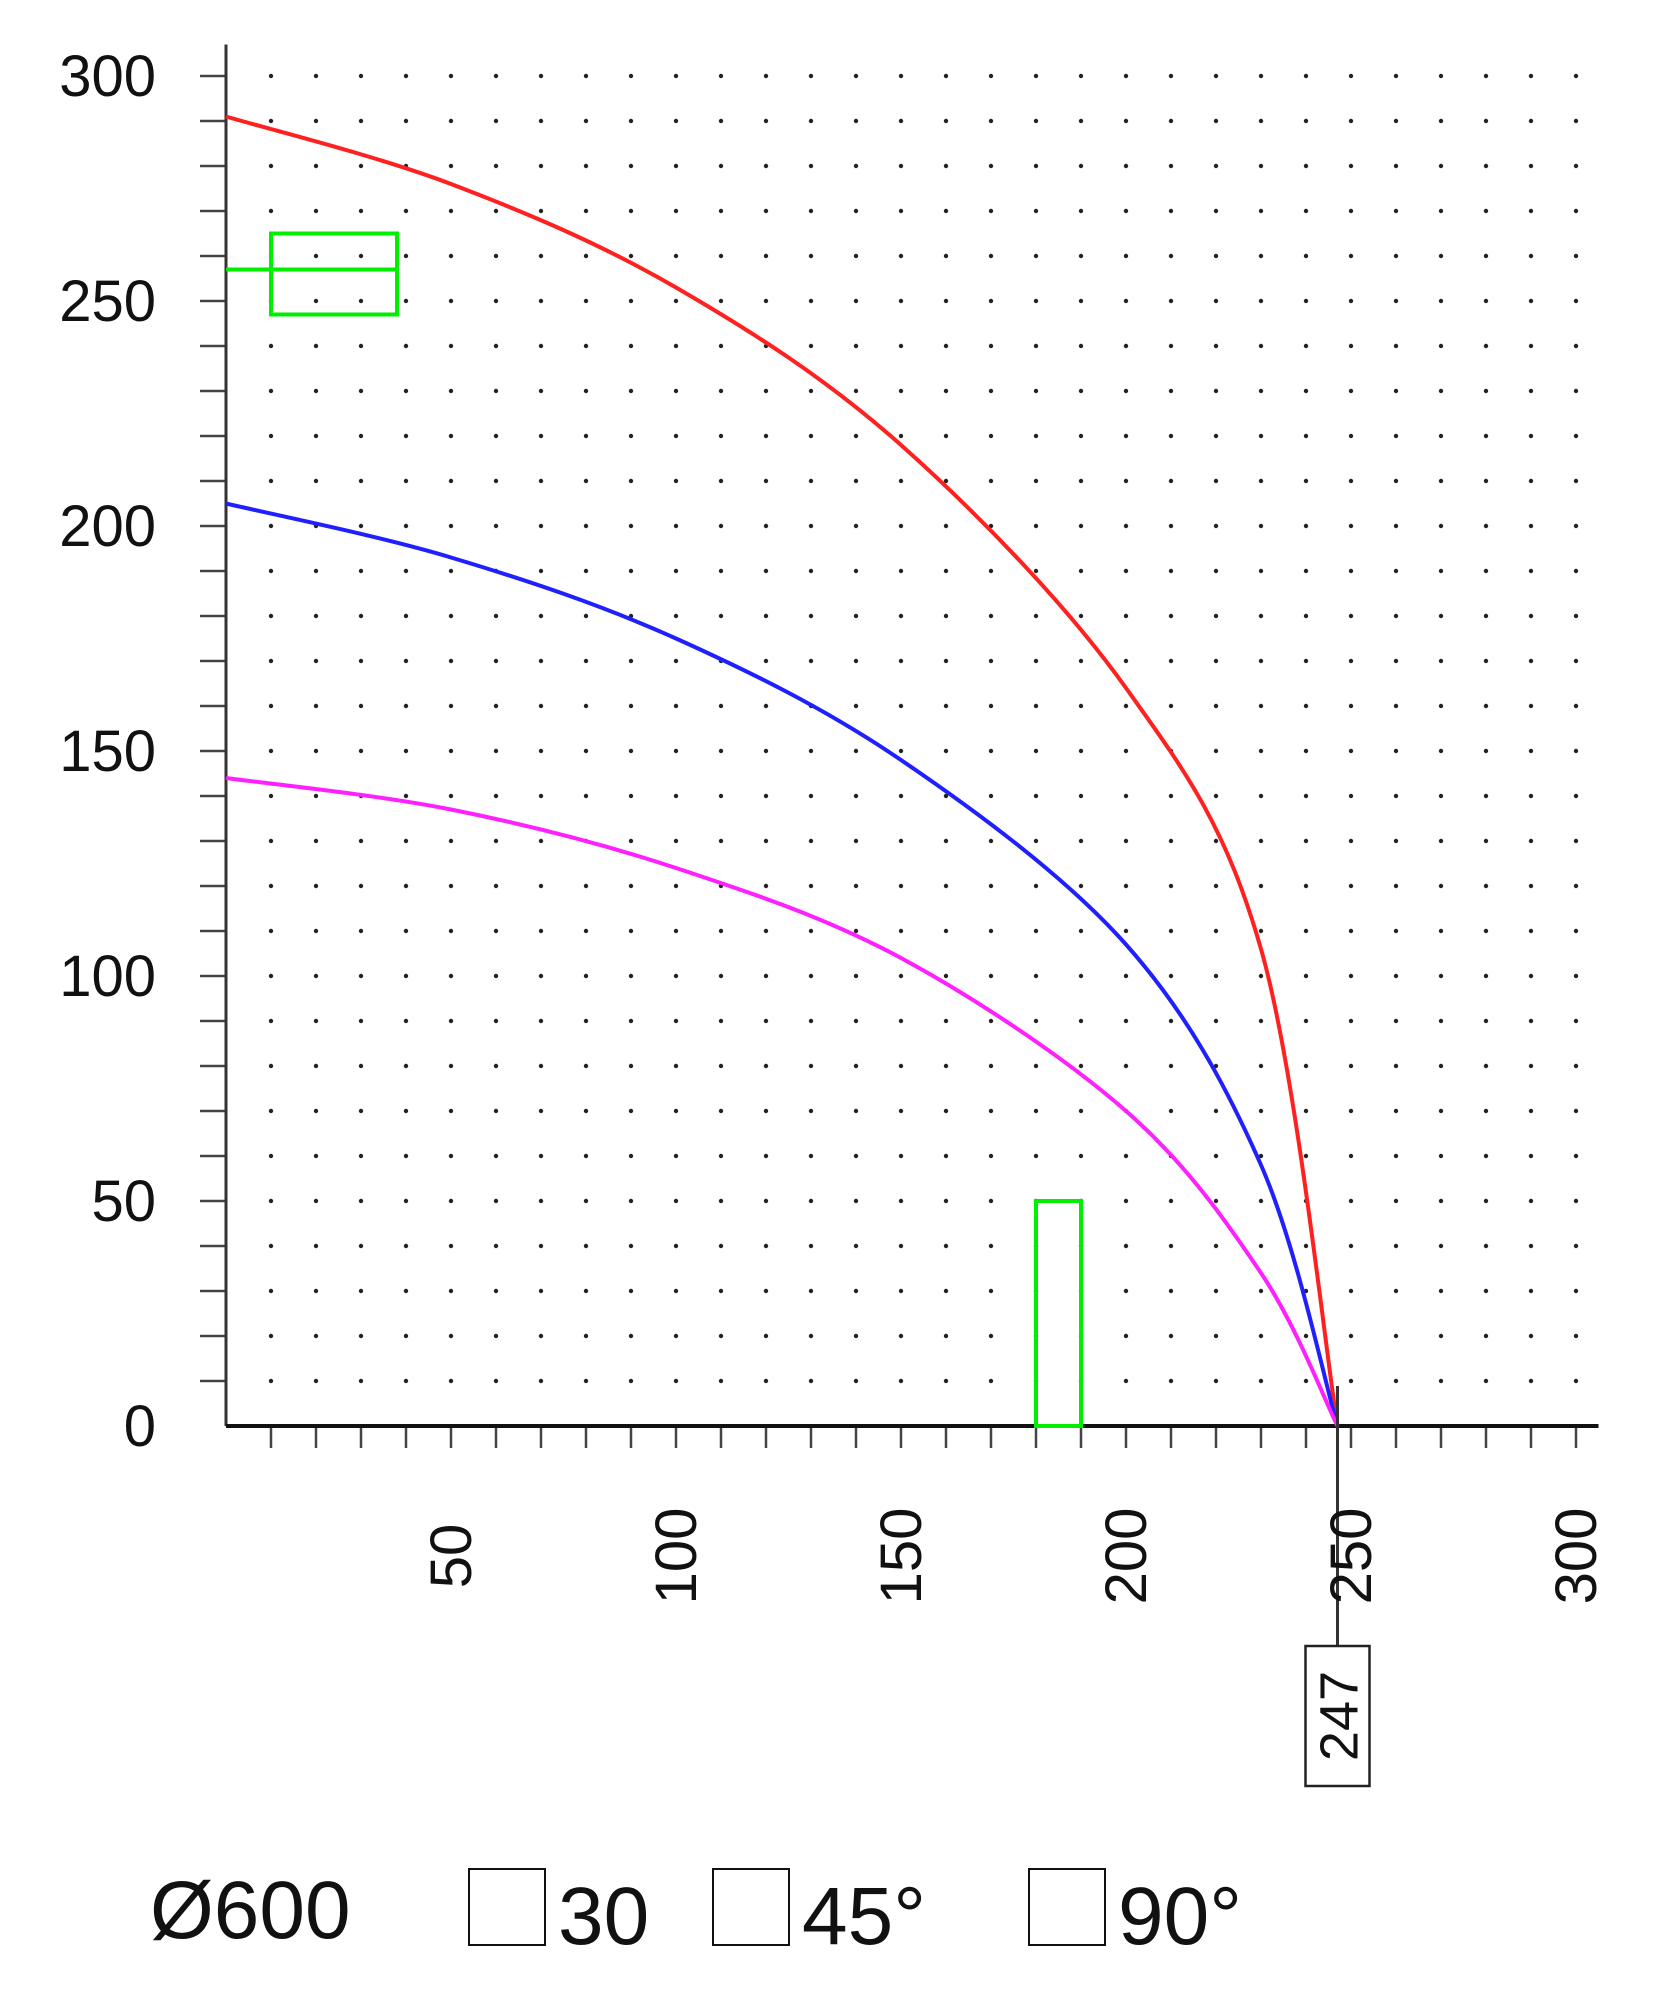 This screenshot has height=2012, width=1660. I want to click on legend: Ø600 30 45° 90°, so click(830, 1925).